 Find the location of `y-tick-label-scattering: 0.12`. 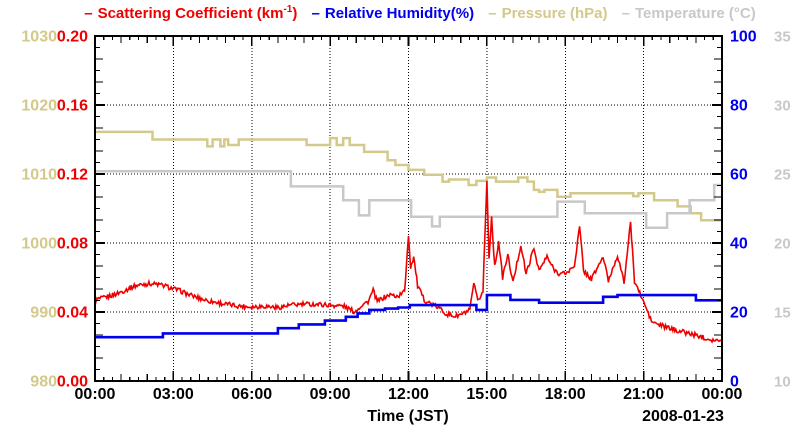

y-tick-label-scattering: 0.12 is located at coordinates (72, 175).